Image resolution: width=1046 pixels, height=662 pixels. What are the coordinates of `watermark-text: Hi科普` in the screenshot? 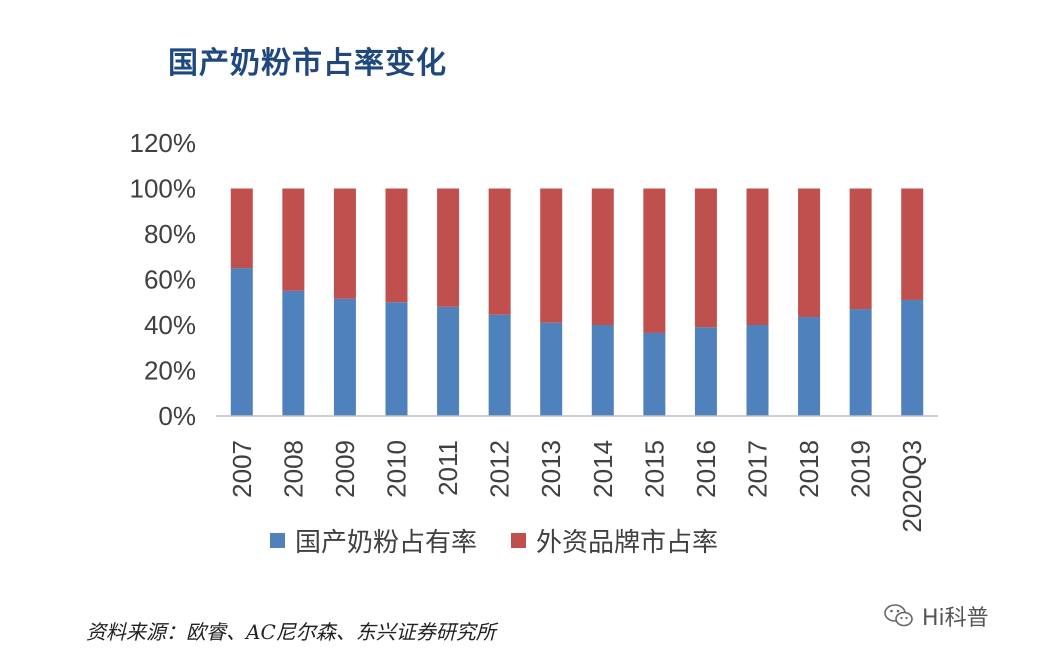 It's located at (955, 618).